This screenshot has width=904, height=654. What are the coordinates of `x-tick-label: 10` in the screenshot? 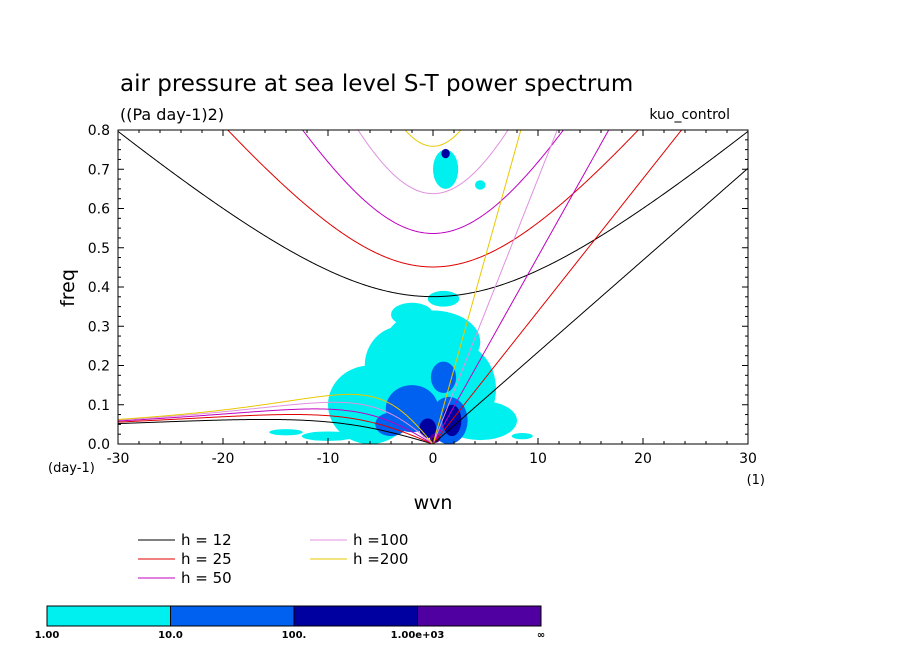 It's located at (538, 459).